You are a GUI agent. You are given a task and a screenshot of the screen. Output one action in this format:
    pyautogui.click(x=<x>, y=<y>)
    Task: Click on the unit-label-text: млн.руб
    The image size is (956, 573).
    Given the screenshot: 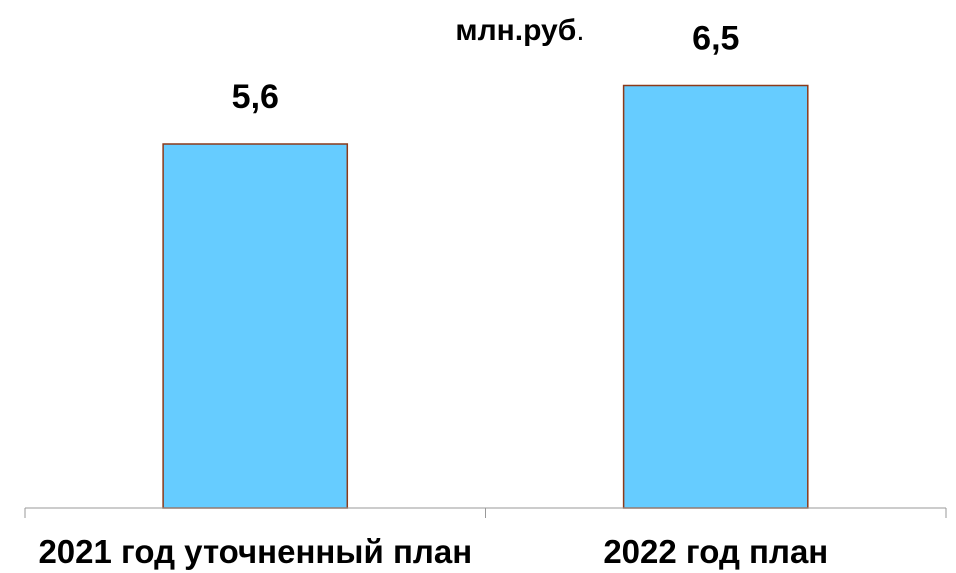 What is the action you would take?
    pyautogui.click(x=516, y=30)
    